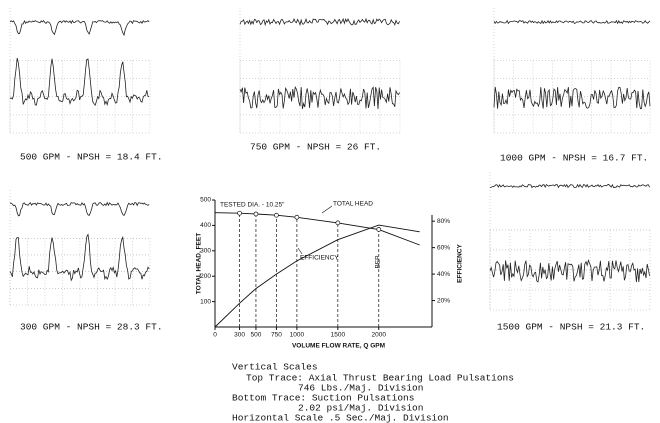 The image size is (660, 423). I want to click on y2-tick-label: 80%, so click(443, 221).